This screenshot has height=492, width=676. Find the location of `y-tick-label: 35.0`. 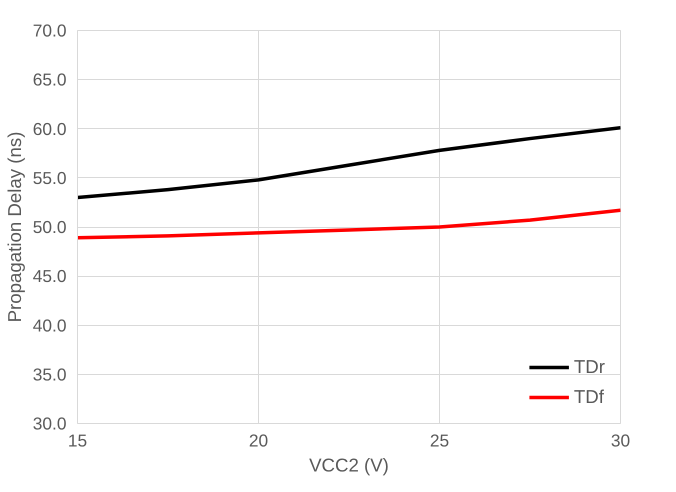

y-tick-label: 35.0 is located at coordinates (49, 374).